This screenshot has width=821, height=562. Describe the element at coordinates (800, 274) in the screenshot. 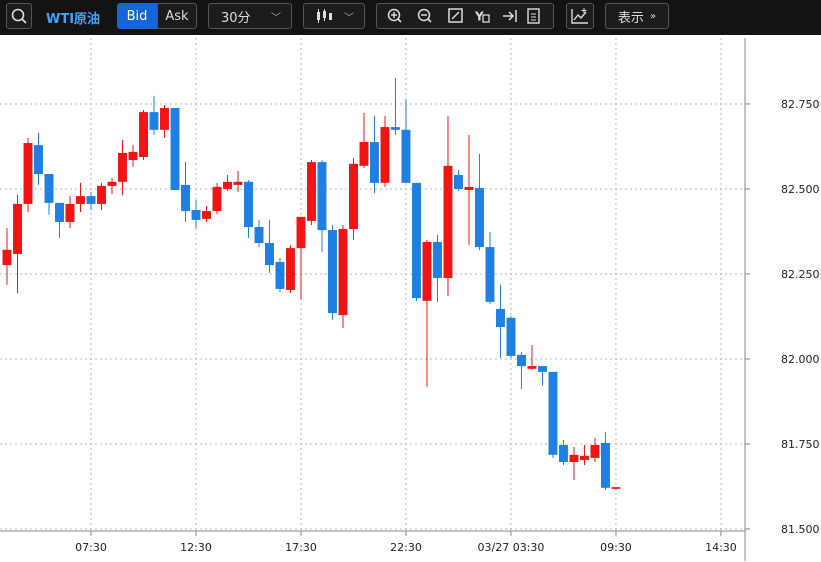

I see `y-tick-label: 82.250` at that location.